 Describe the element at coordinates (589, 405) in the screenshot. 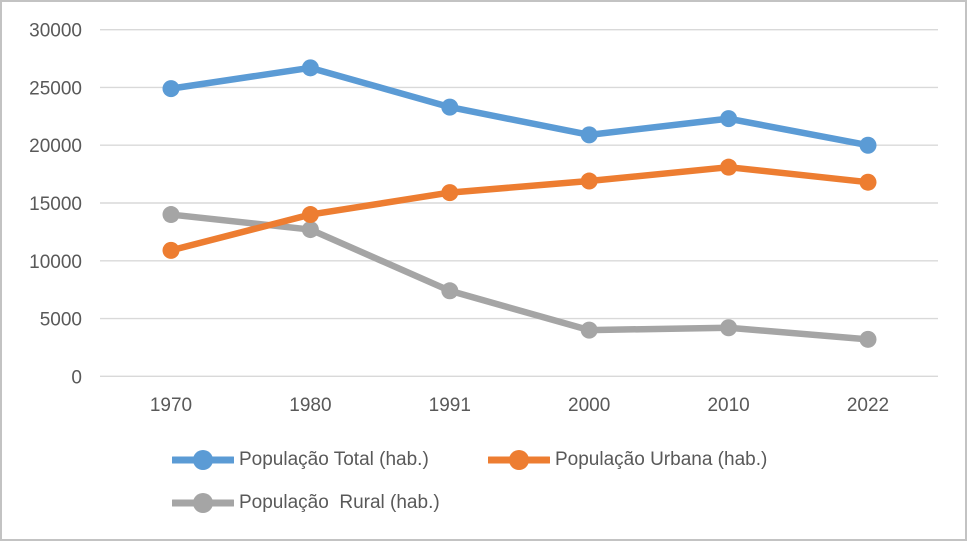

I see `x-axis-label: 2000` at that location.